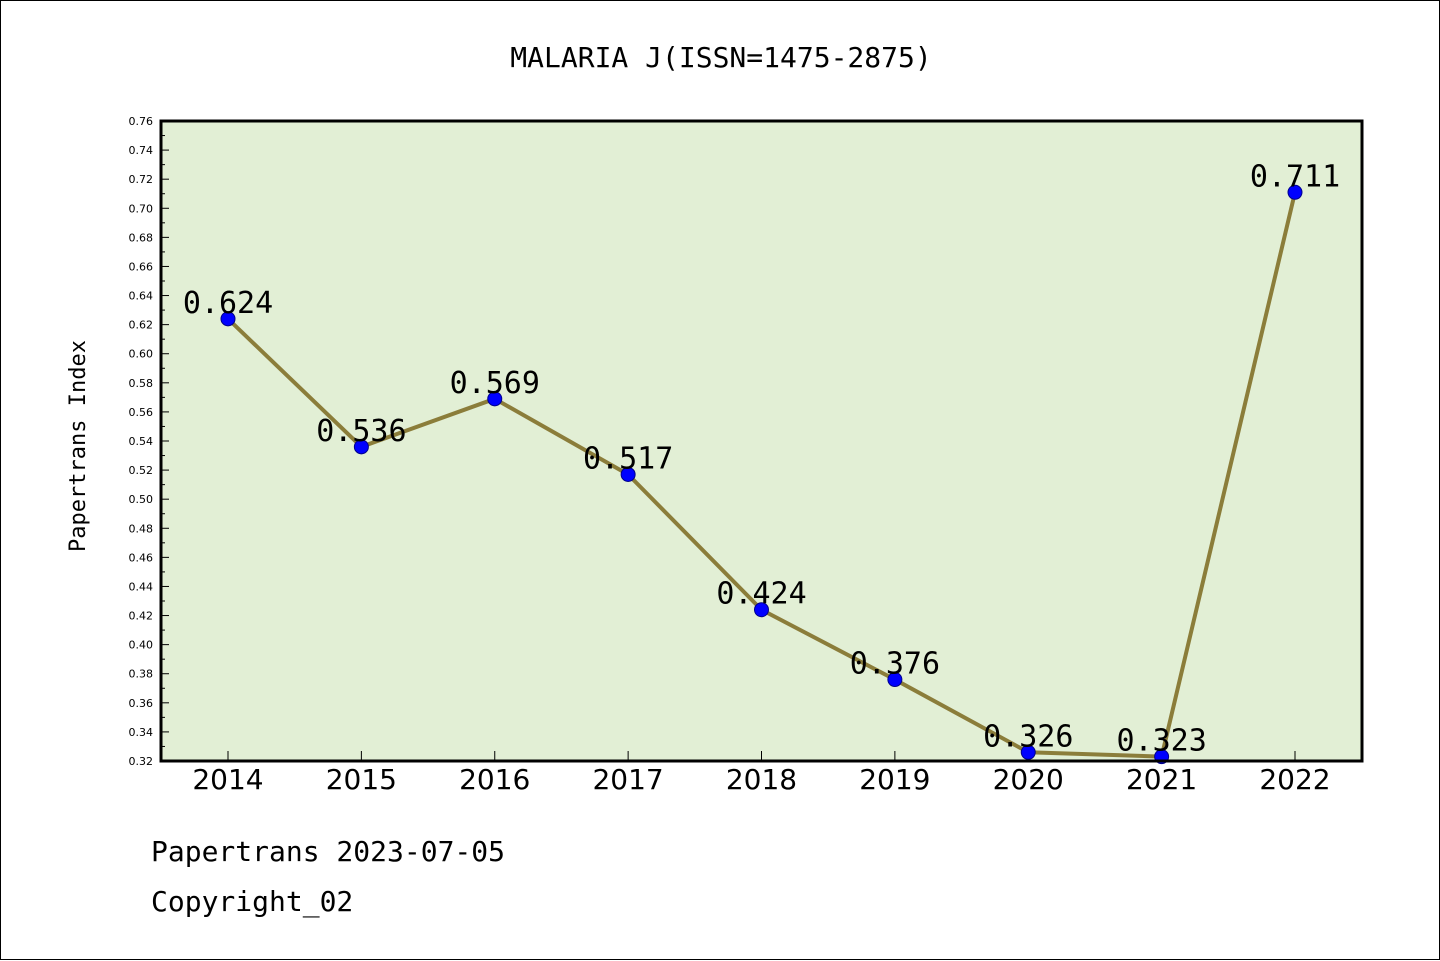 Image resolution: width=1440 pixels, height=961 pixels. Describe the element at coordinates (1294, 779) in the screenshot. I see `x-tick-label: 2022` at that location.